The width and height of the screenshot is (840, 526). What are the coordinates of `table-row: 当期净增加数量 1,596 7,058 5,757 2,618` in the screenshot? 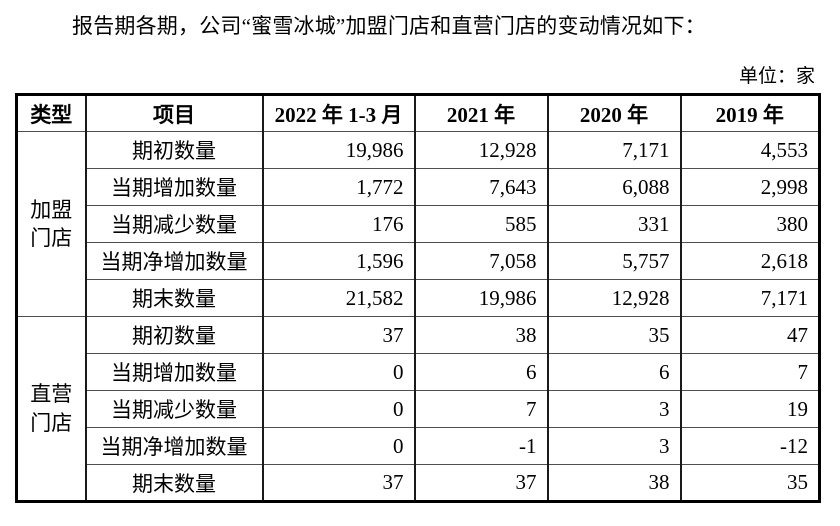 It's located at (419, 261).